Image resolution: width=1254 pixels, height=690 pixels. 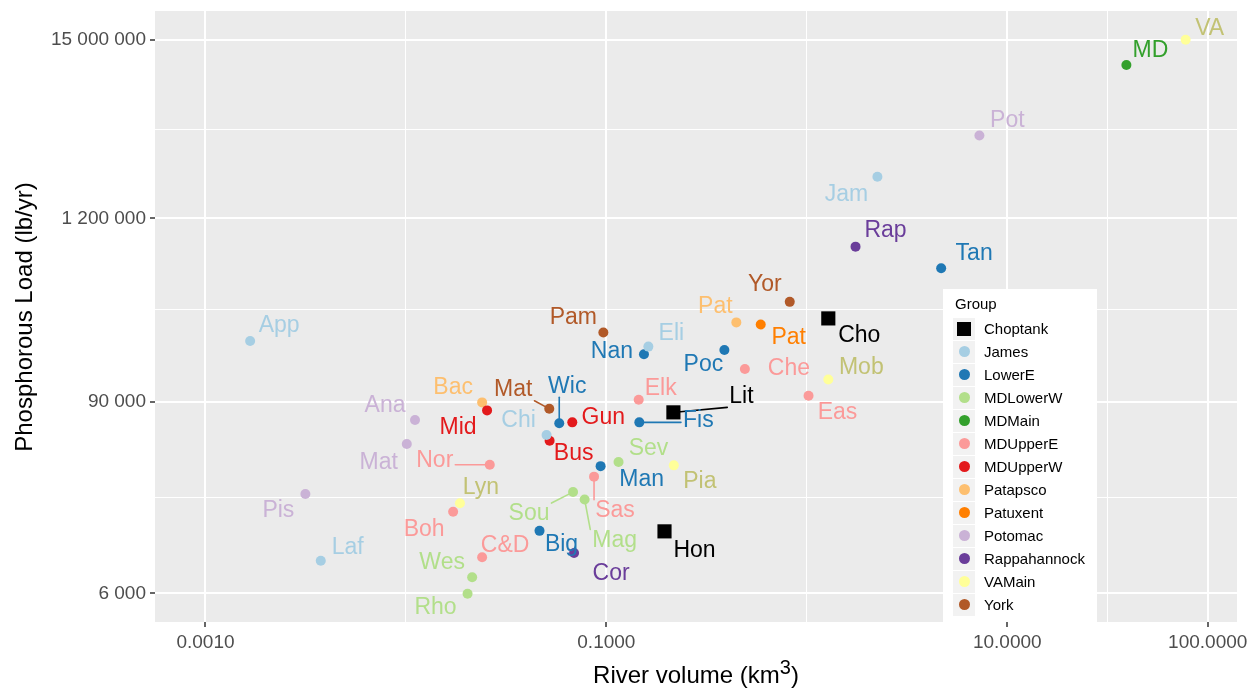 I want to click on annotation: Nan, so click(x=612, y=349).